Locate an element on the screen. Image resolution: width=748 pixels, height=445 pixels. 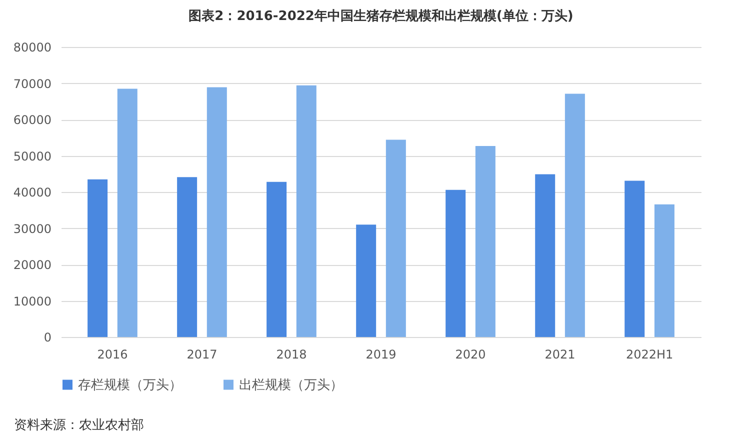
y-tick-label: 30000 is located at coordinates (32, 229).